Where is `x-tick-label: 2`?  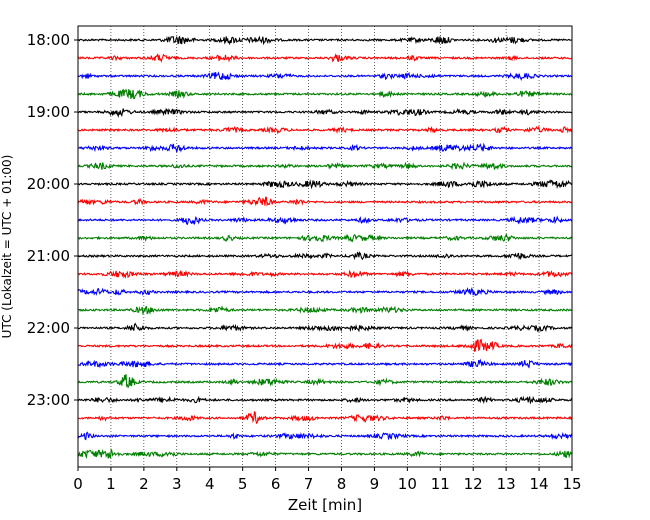 x-tick-label: 2 is located at coordinates (144, 484).